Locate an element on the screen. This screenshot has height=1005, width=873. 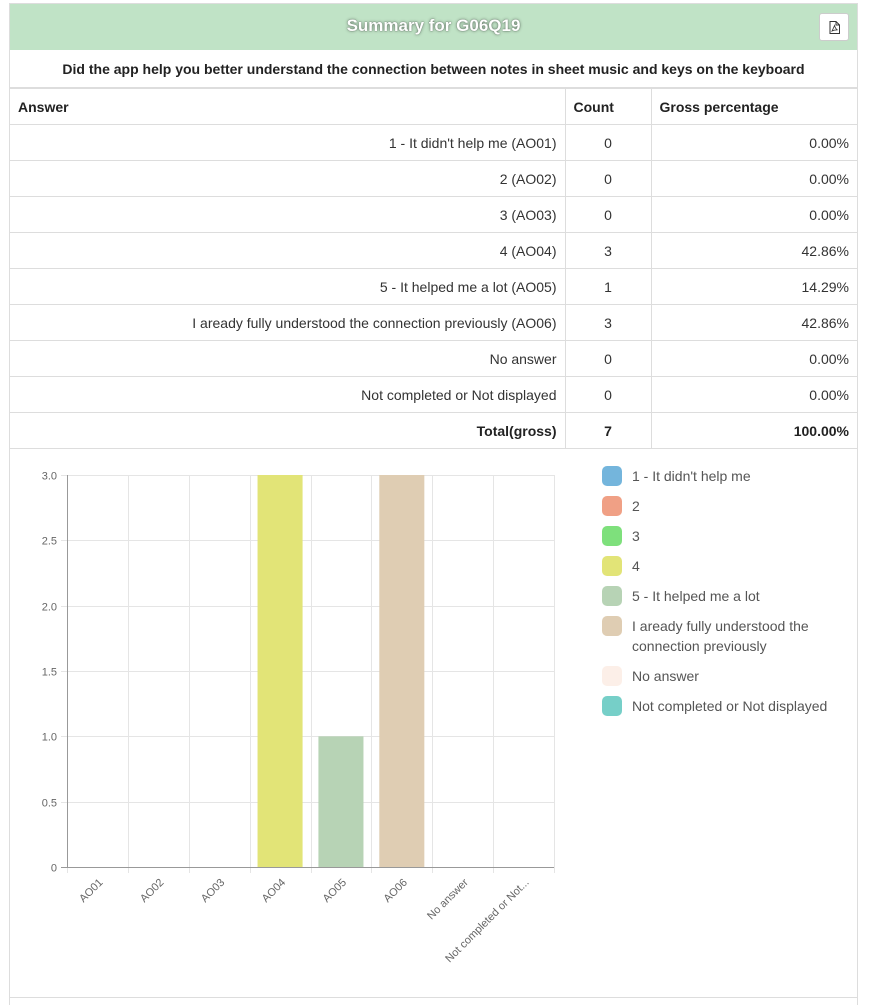
legend-item: 2 is located at coordinates (727, 506).